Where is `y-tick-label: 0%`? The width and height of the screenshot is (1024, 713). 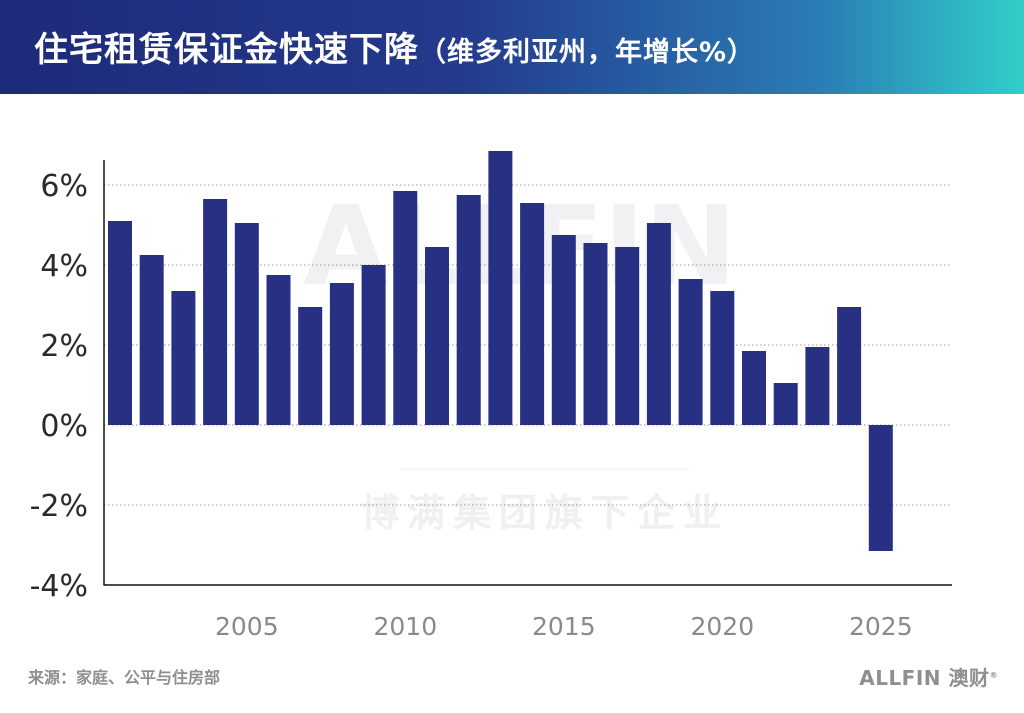 y-tick-label: 0% is located at coordinates (64, 426).